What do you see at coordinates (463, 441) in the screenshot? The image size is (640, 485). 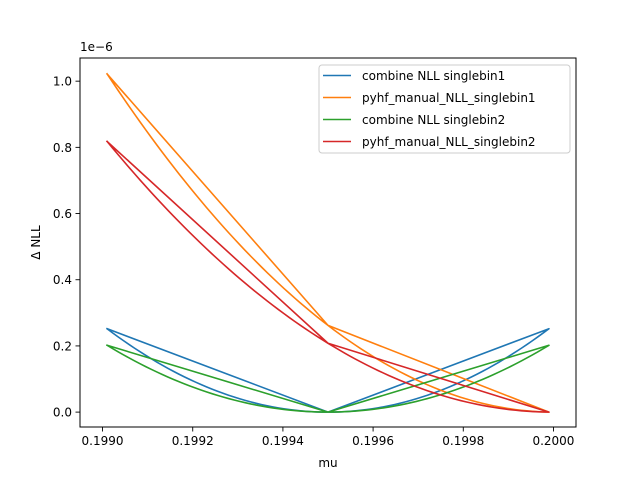 I see `x-tick-label: 0.1998` at bounding box center [463, 441].